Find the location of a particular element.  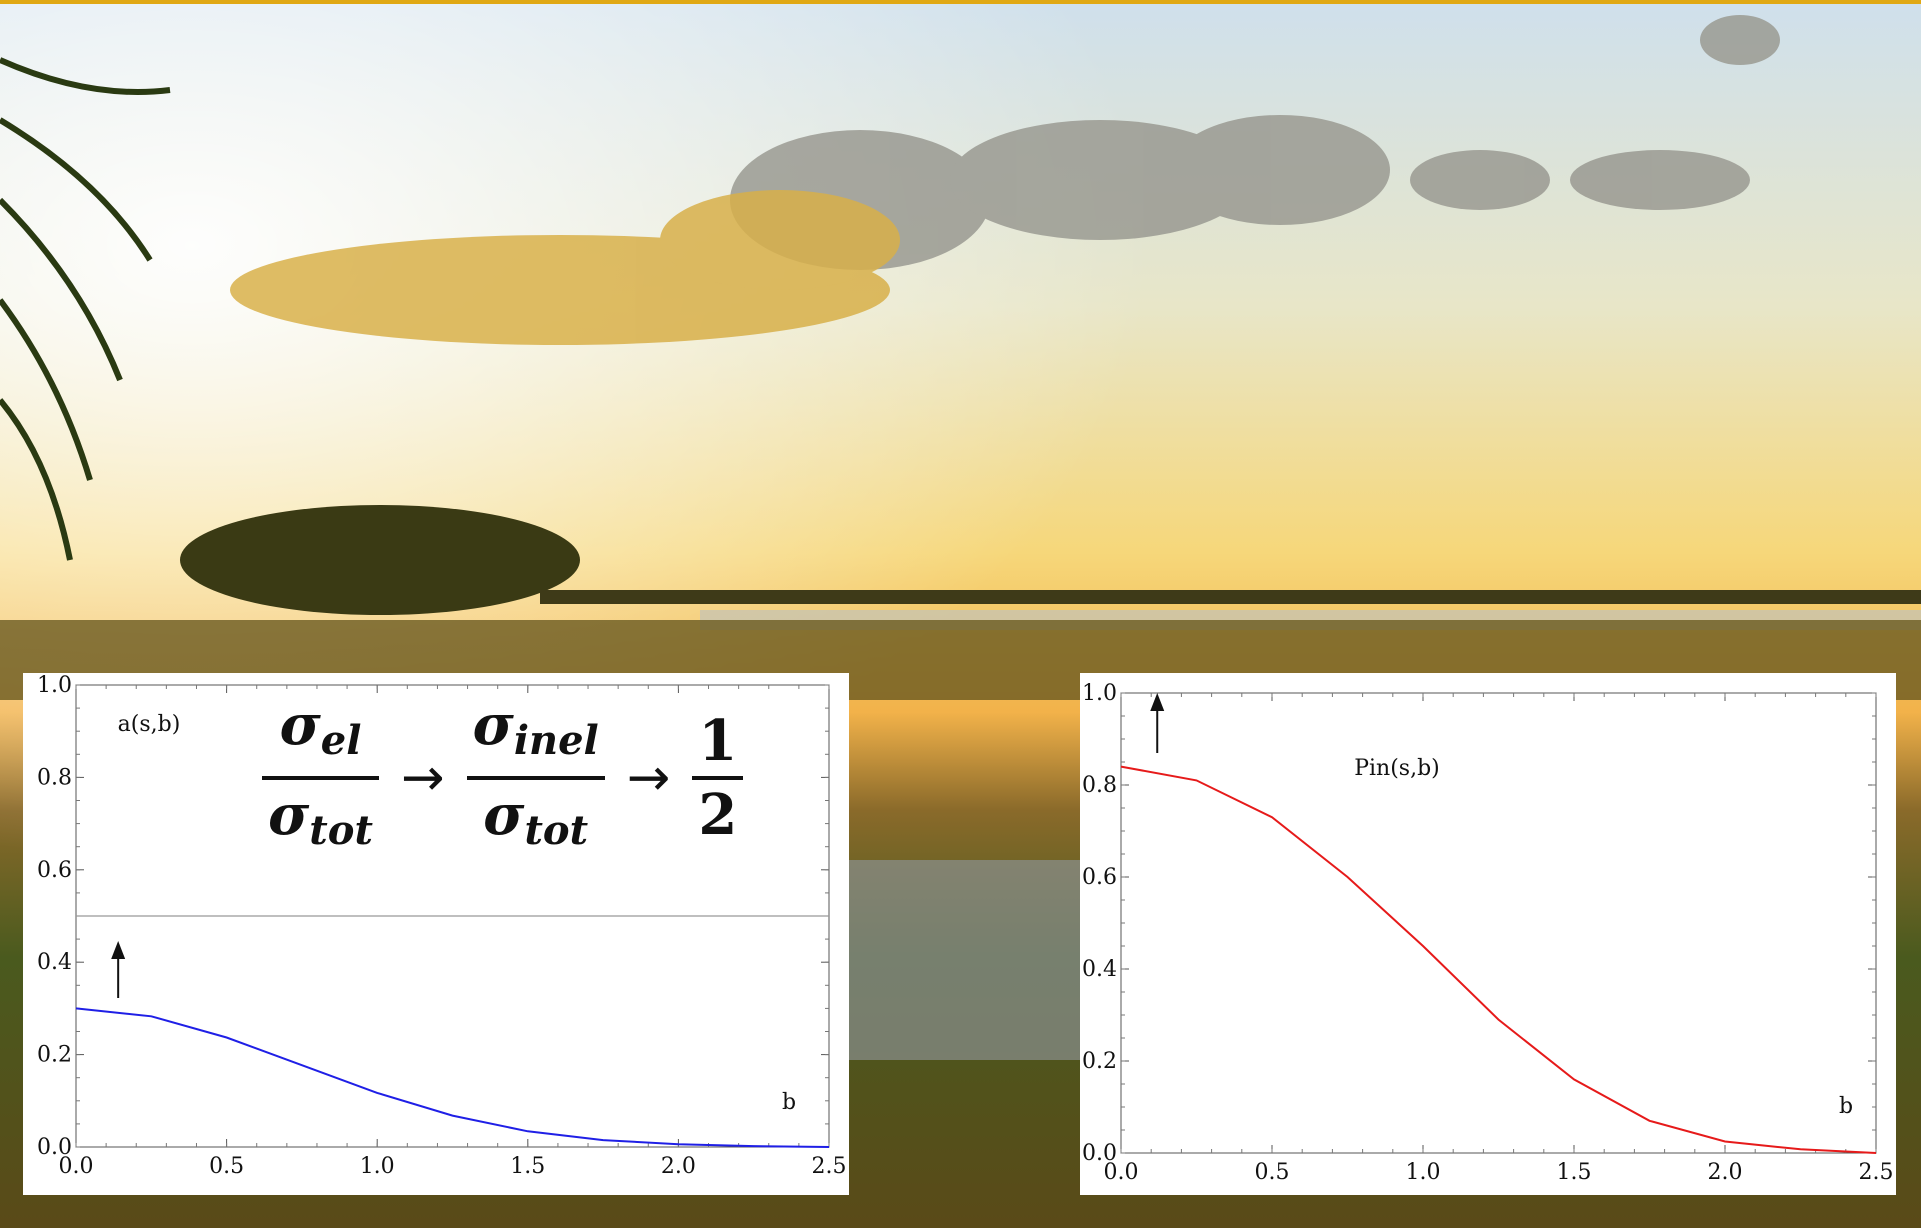

cross-section-ratio-formula: σel σtot → σinel σtot → 1 2 is located at coordinates (502, 774).